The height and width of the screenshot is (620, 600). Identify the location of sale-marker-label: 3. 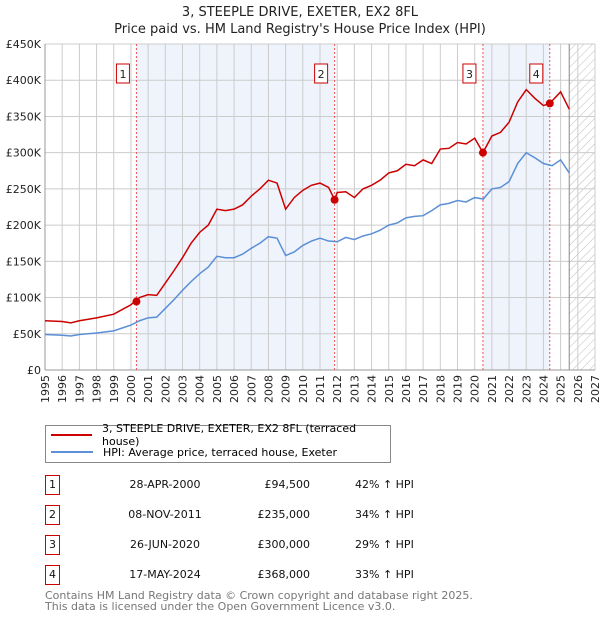
(469, 74).